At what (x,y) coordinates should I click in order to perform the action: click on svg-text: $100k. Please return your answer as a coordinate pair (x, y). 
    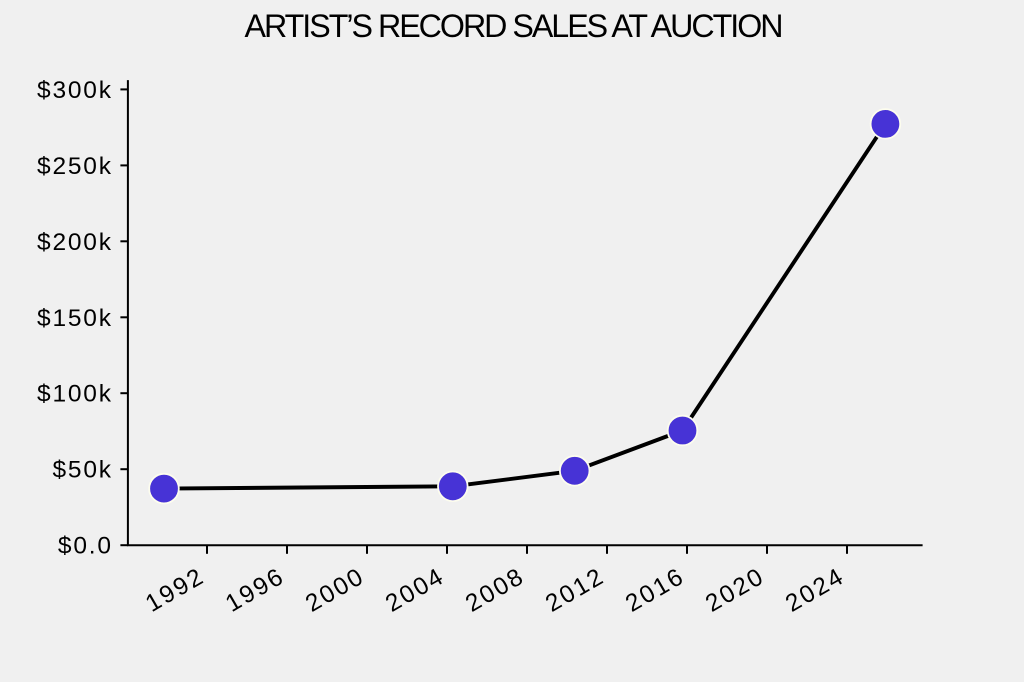
    Looking at the image, I should click on (75, 394).